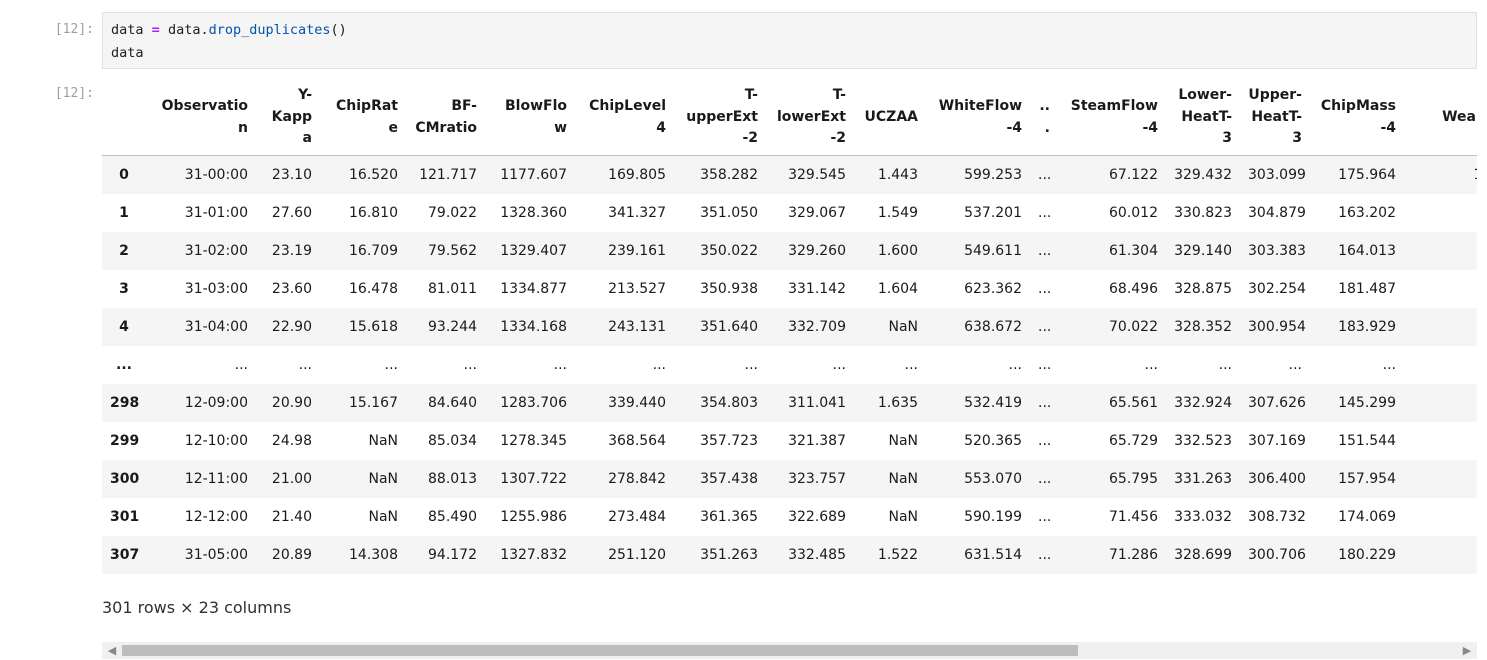  I want to click on table-cell: 903, so click(1440, 555).